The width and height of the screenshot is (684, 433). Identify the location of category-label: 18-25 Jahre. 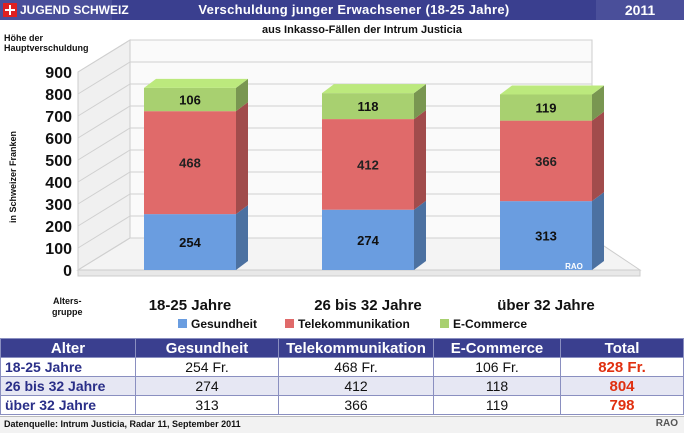
(190, 305).